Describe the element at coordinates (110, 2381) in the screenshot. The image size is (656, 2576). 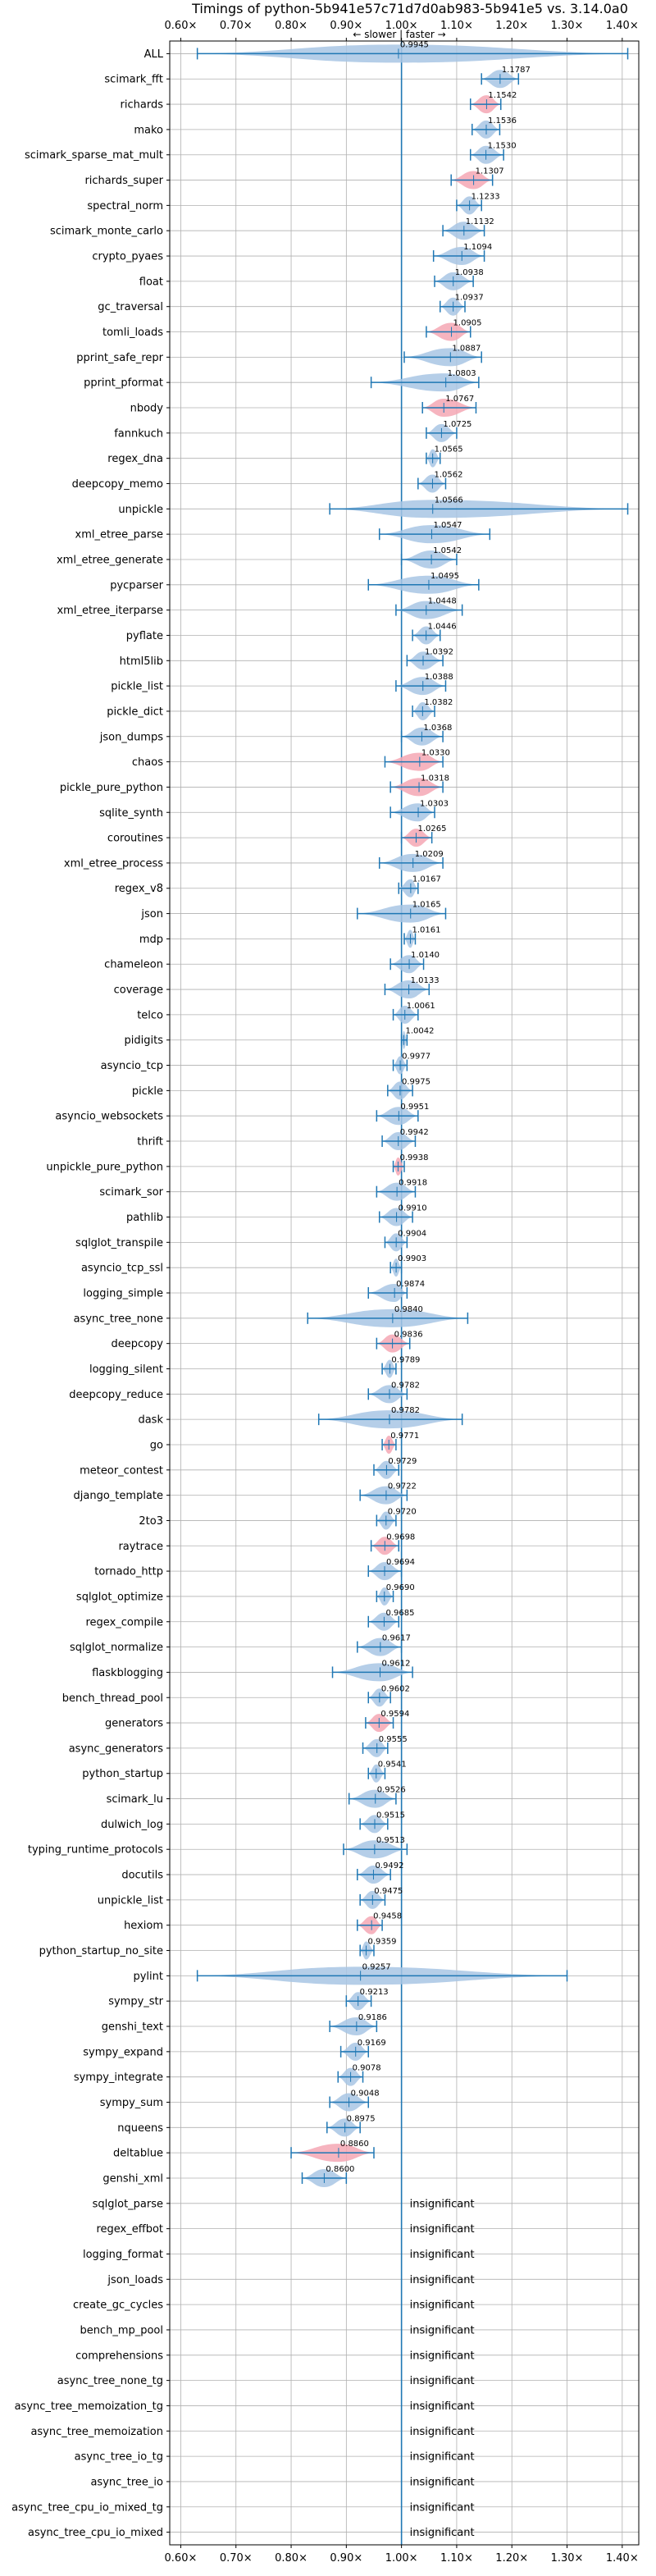
I see `benchmark-label: async_tree_none_tg` at that location.